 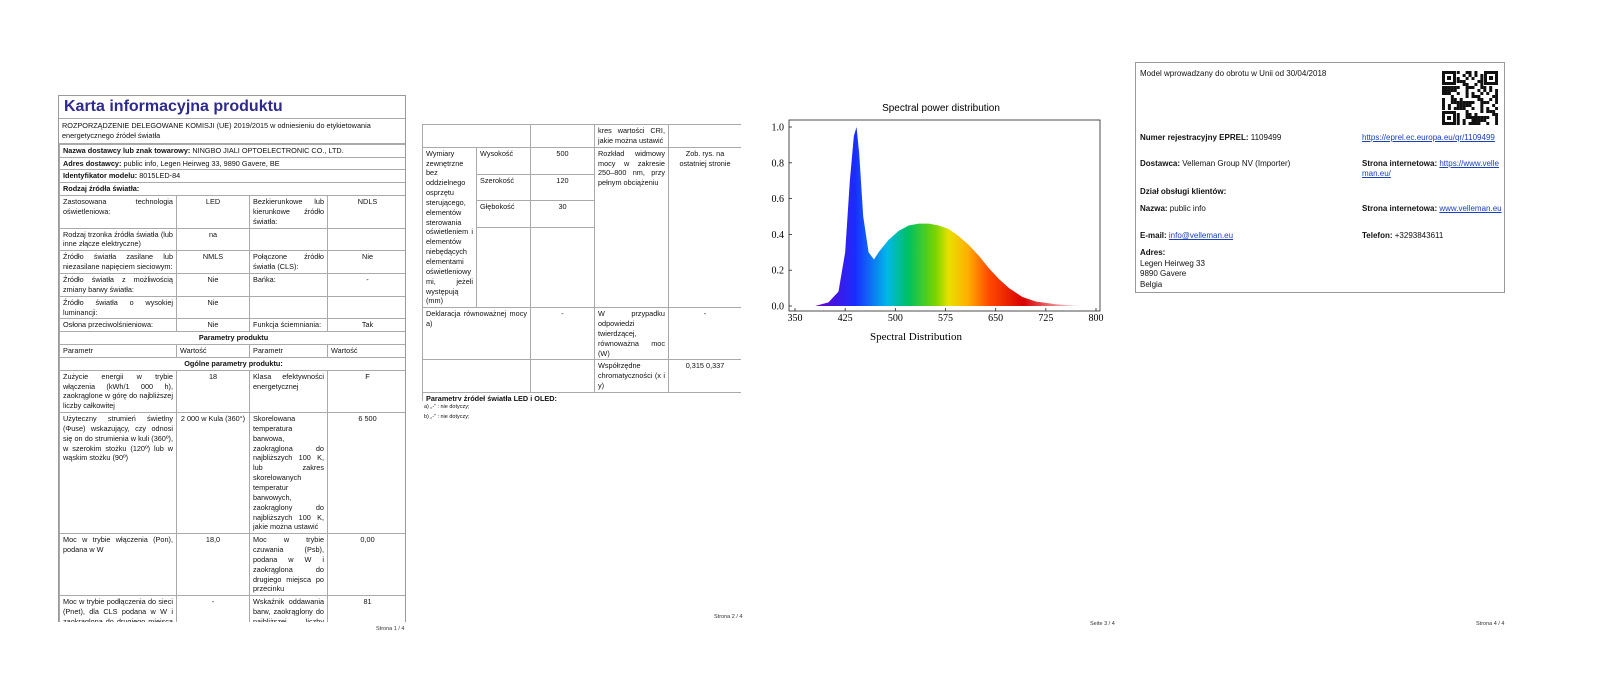 What do you see at coordinates (288, 391) in the screenshot?
I see `cell: Klasa efektywności energetycznej` at bounding box center [288, 391].